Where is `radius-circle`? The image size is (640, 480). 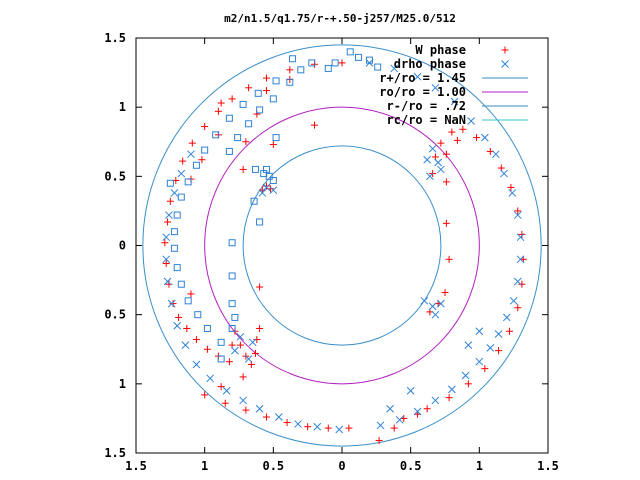 radius-circle is located at coordinates (342, 245).